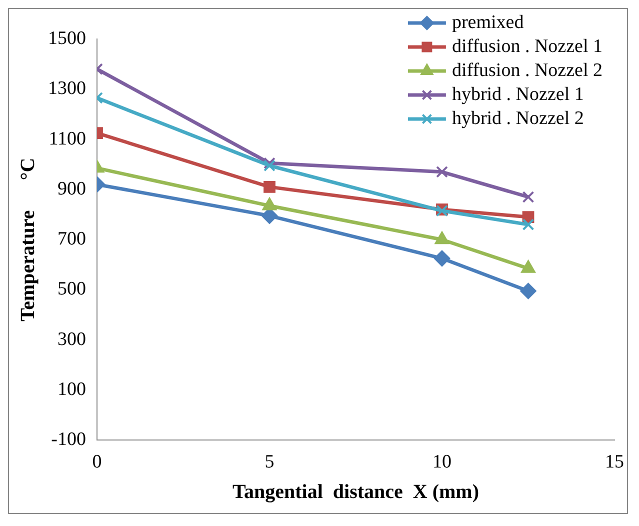 The height and width of the screenshot is (526, 639). Describe the element at coordinates (488, 22) in the screenshot. I see `legend-label: premixed` at that location.